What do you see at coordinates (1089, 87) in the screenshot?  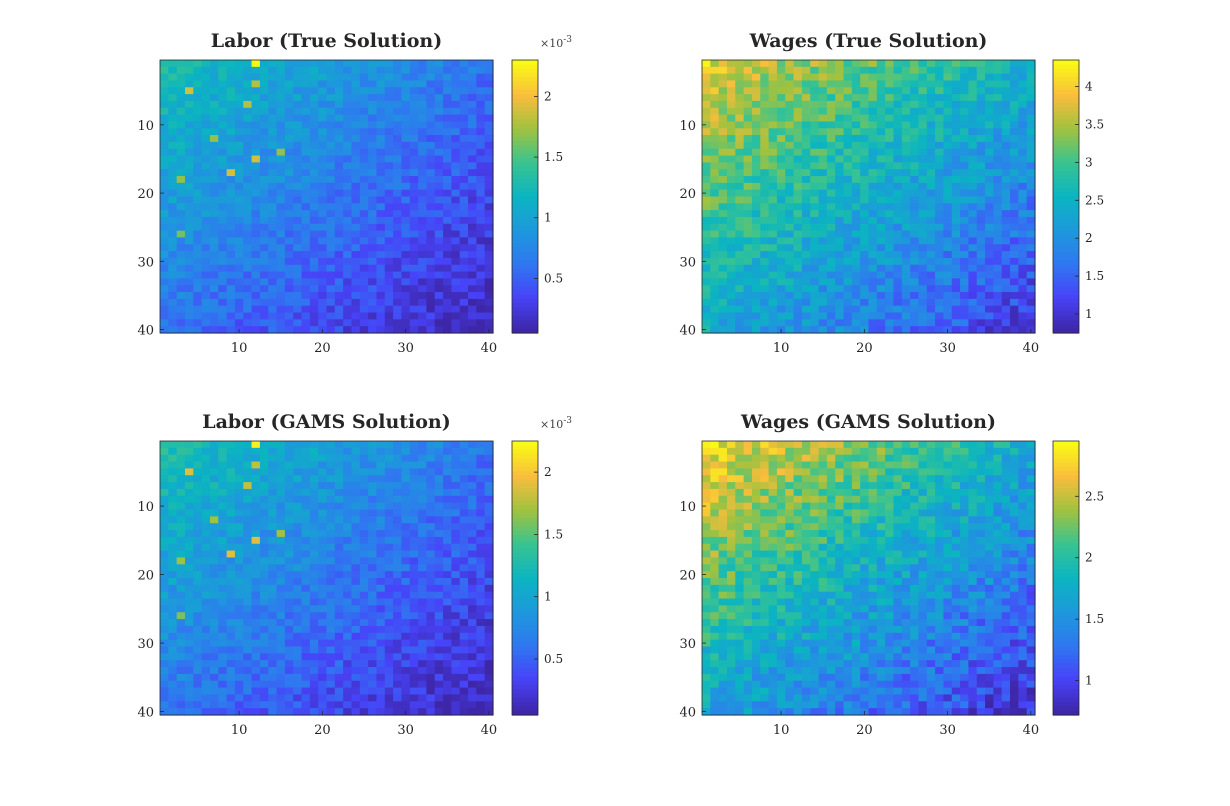 I see `colorbar-tick-label: 4` at bounding box center [1089, 87].